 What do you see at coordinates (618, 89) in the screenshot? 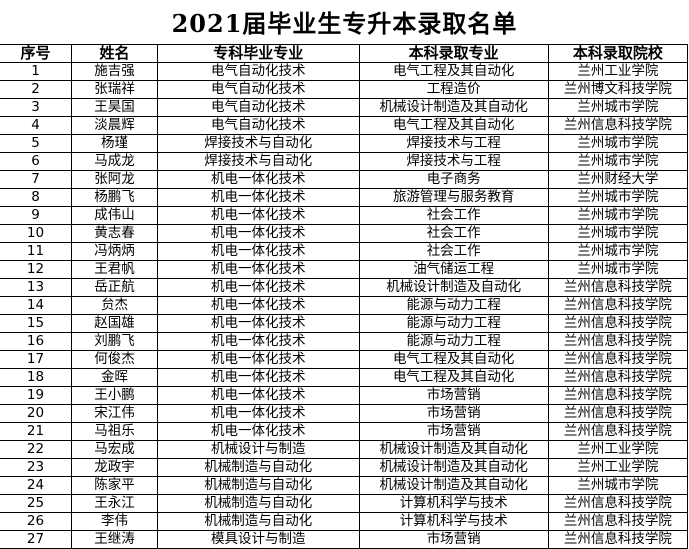
I see `cell-admitted-school: 兰州博文科技学院` at bounding box center [618, 89].